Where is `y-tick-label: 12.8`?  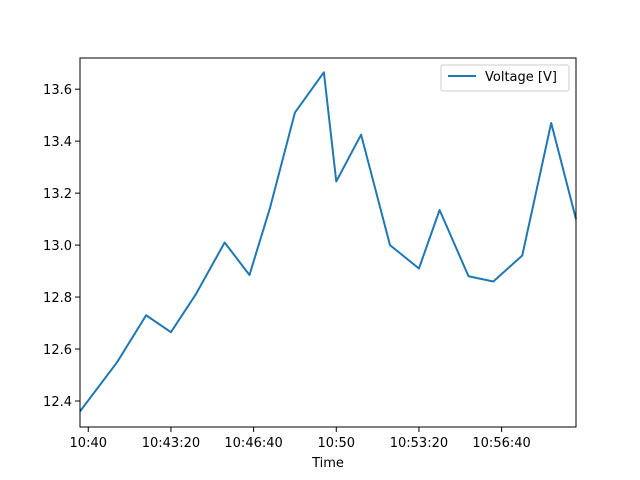
y-tick-label: 12.8 is located at coordinates (57, 298).